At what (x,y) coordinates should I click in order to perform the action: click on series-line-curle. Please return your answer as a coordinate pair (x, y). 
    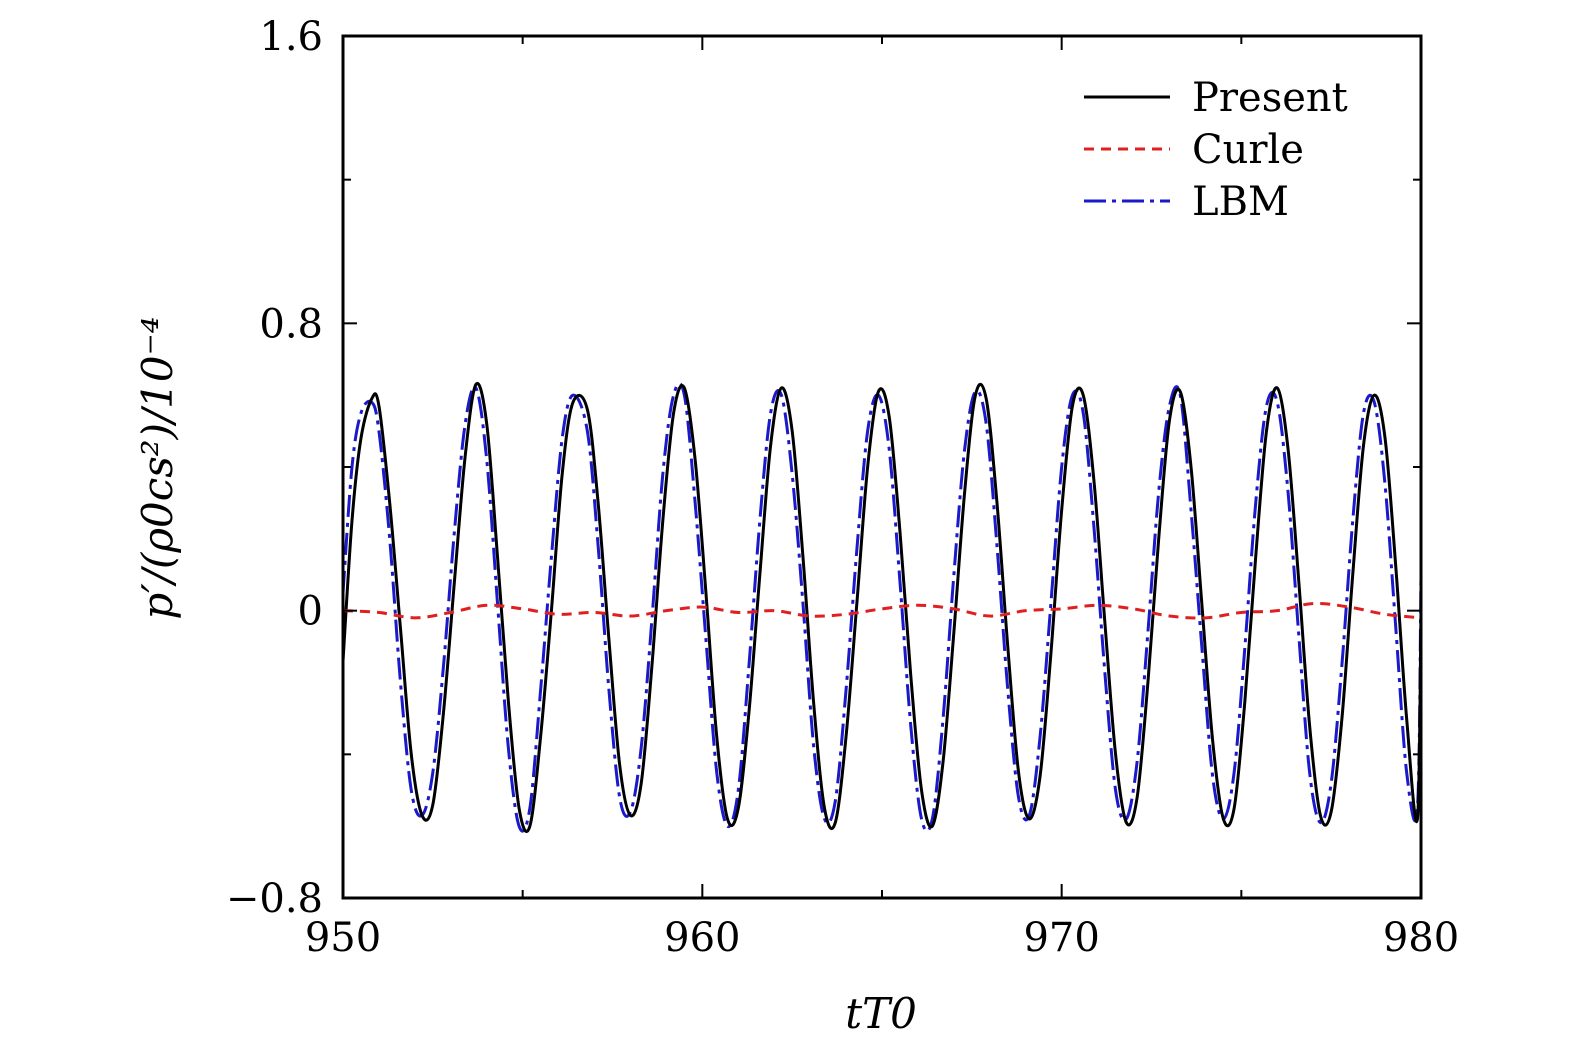
    Looking at the image, I should click on (882, 610).